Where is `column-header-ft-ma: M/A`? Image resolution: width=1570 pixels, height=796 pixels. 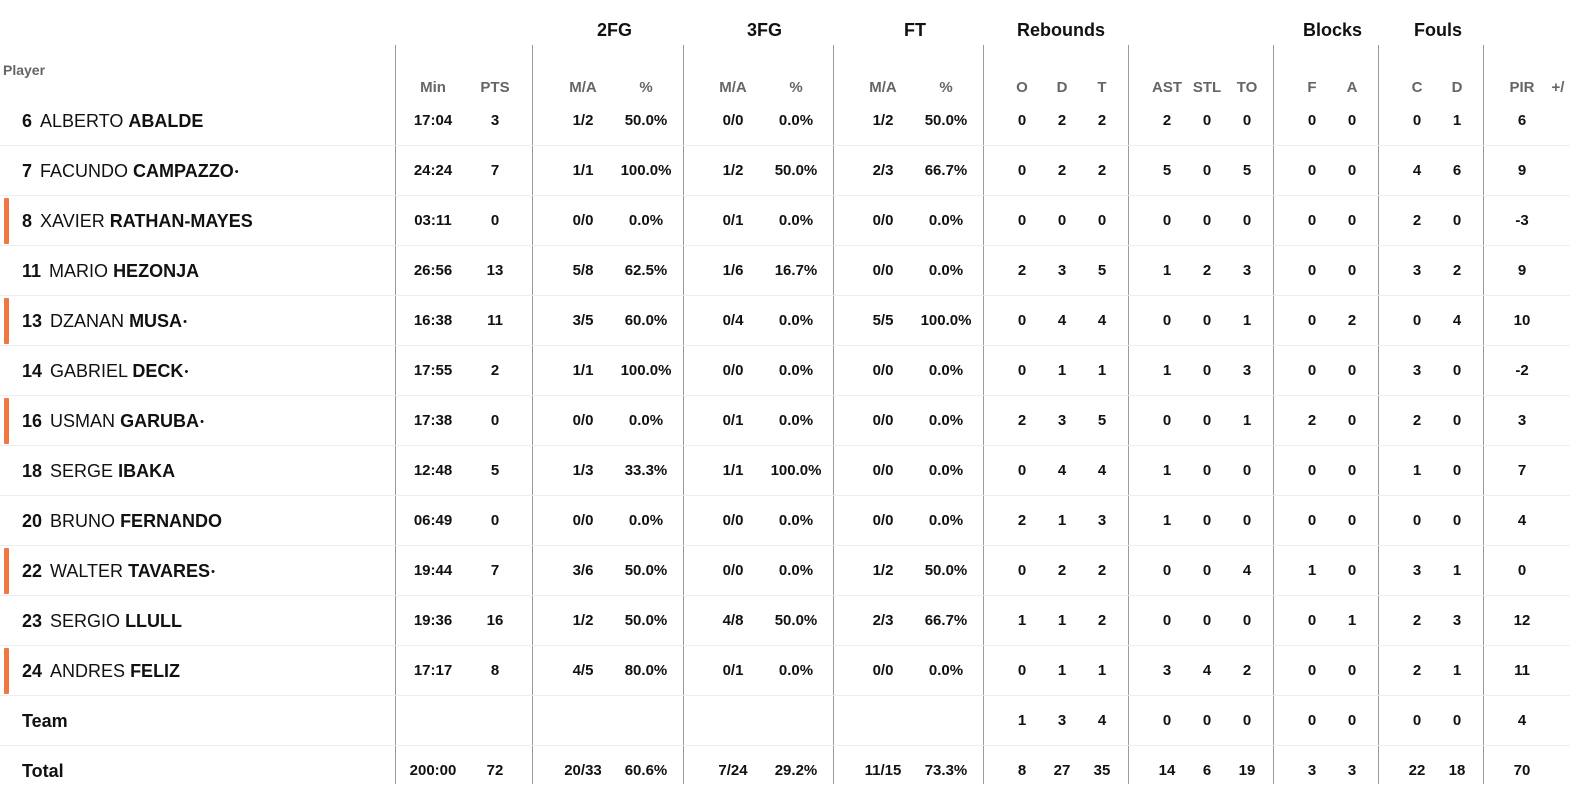
column-header-ft-ma: M/A is located at coordinates (883, 87).